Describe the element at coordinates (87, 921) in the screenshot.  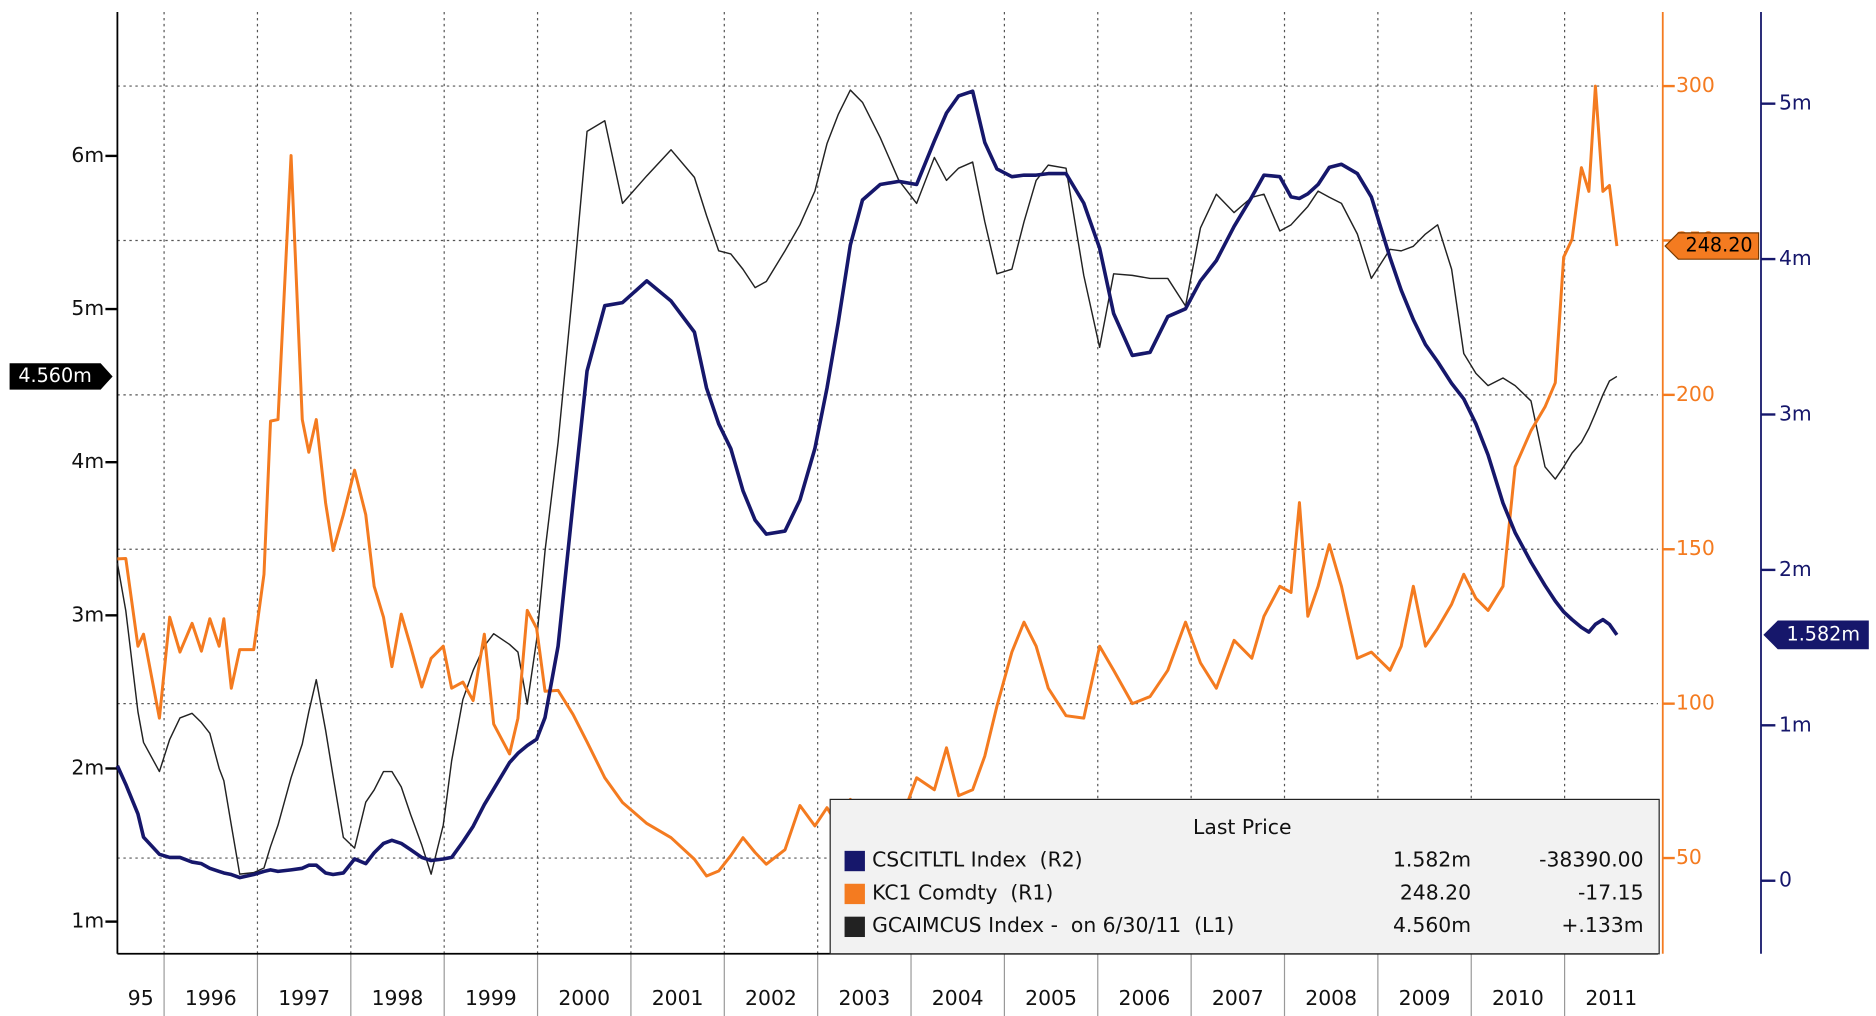
I see `y-tick-label: 1m` at that location.